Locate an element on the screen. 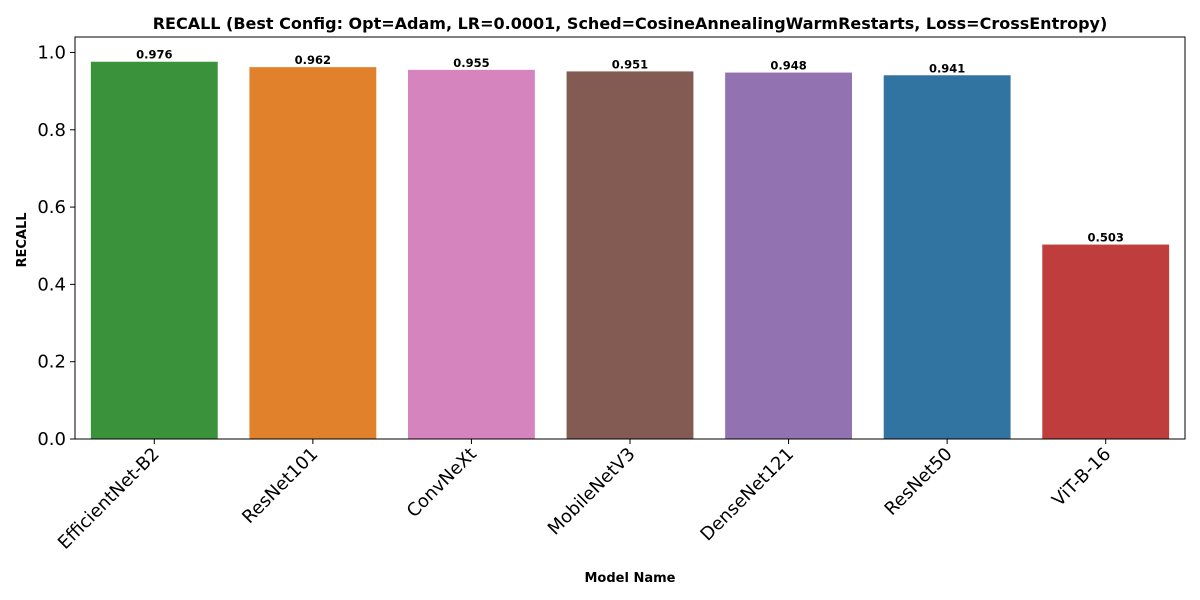  x-tick-label: ResNet101 is located at coordinates (280, 486).